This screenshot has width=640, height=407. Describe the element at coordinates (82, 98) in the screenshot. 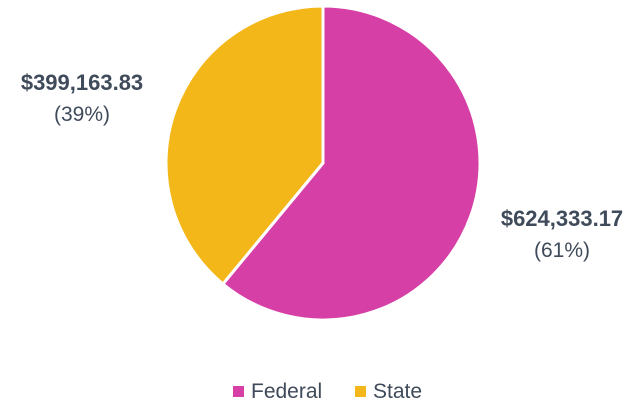

I see `state-data-label: $399,163.83 (39%)` at that location.